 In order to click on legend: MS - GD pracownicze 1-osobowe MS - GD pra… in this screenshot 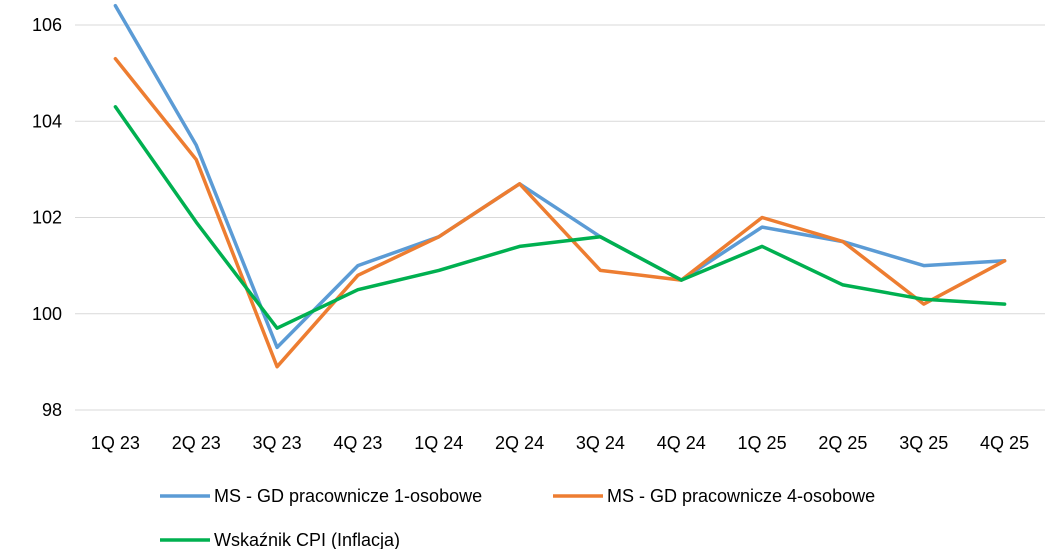, I will do `click(517, 517)`.